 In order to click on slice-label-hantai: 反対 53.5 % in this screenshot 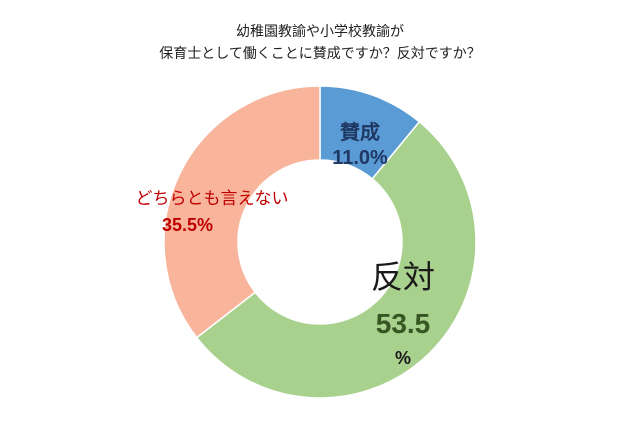, I will do `click(403, 310)`.